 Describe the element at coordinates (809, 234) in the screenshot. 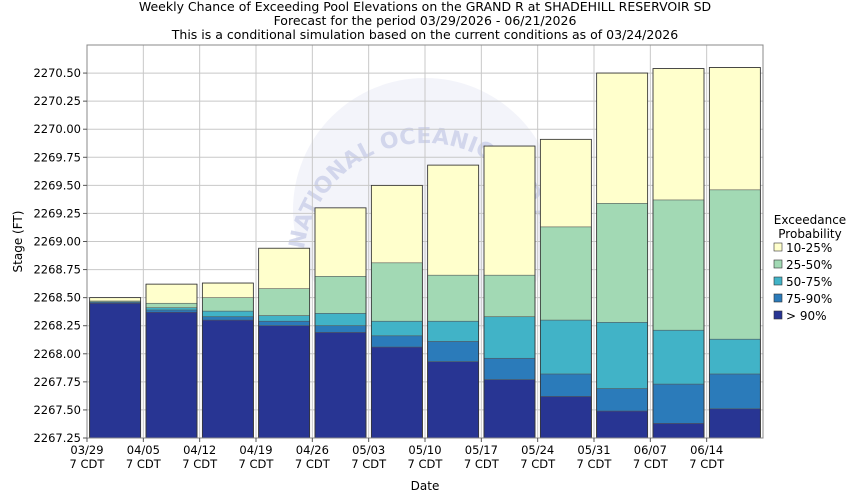

I see `legend-title: Probability` at that location.